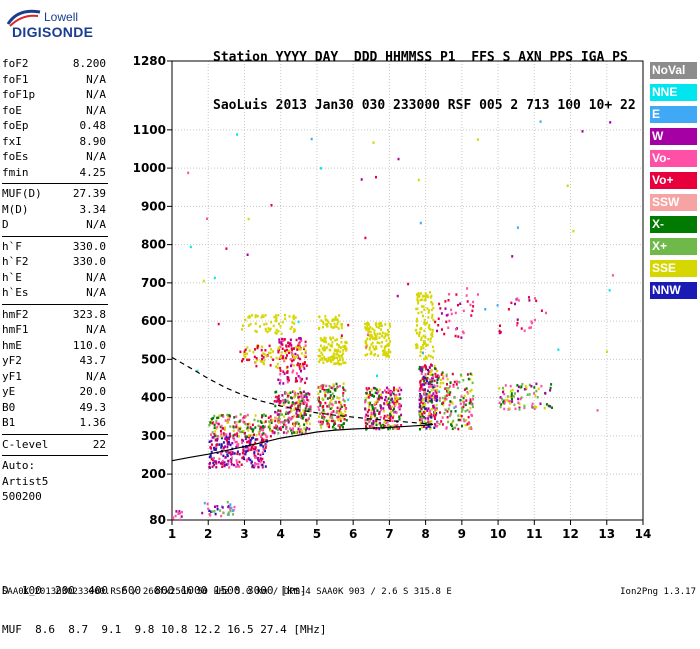  I want to click on param-name: D, so click(5, 224).